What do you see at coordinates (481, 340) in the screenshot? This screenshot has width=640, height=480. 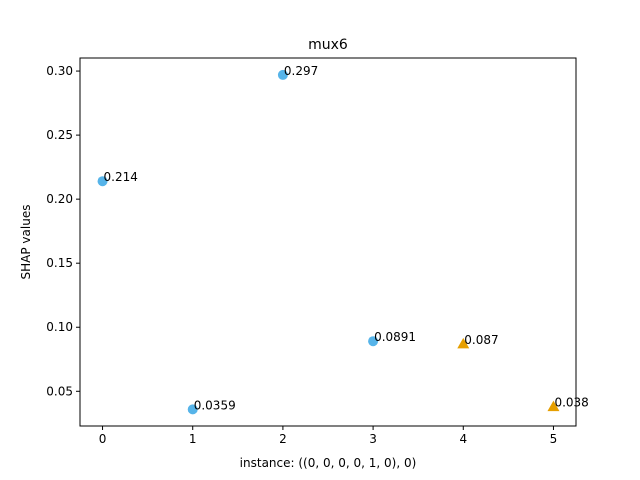 I see `data-label: 0.087` at bounding box center [481, 340].